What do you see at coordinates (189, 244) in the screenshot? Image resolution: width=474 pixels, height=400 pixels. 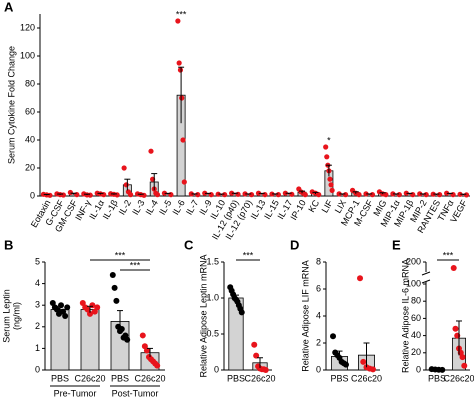 I see `panel-letter: C` at bounding box center [189, 244].